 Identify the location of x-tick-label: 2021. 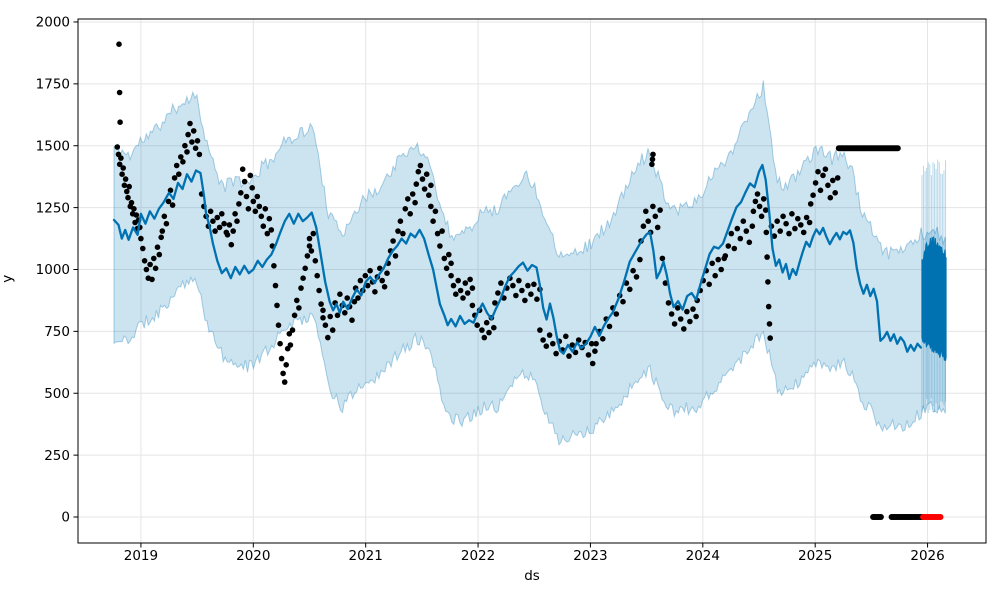
(366, 556).